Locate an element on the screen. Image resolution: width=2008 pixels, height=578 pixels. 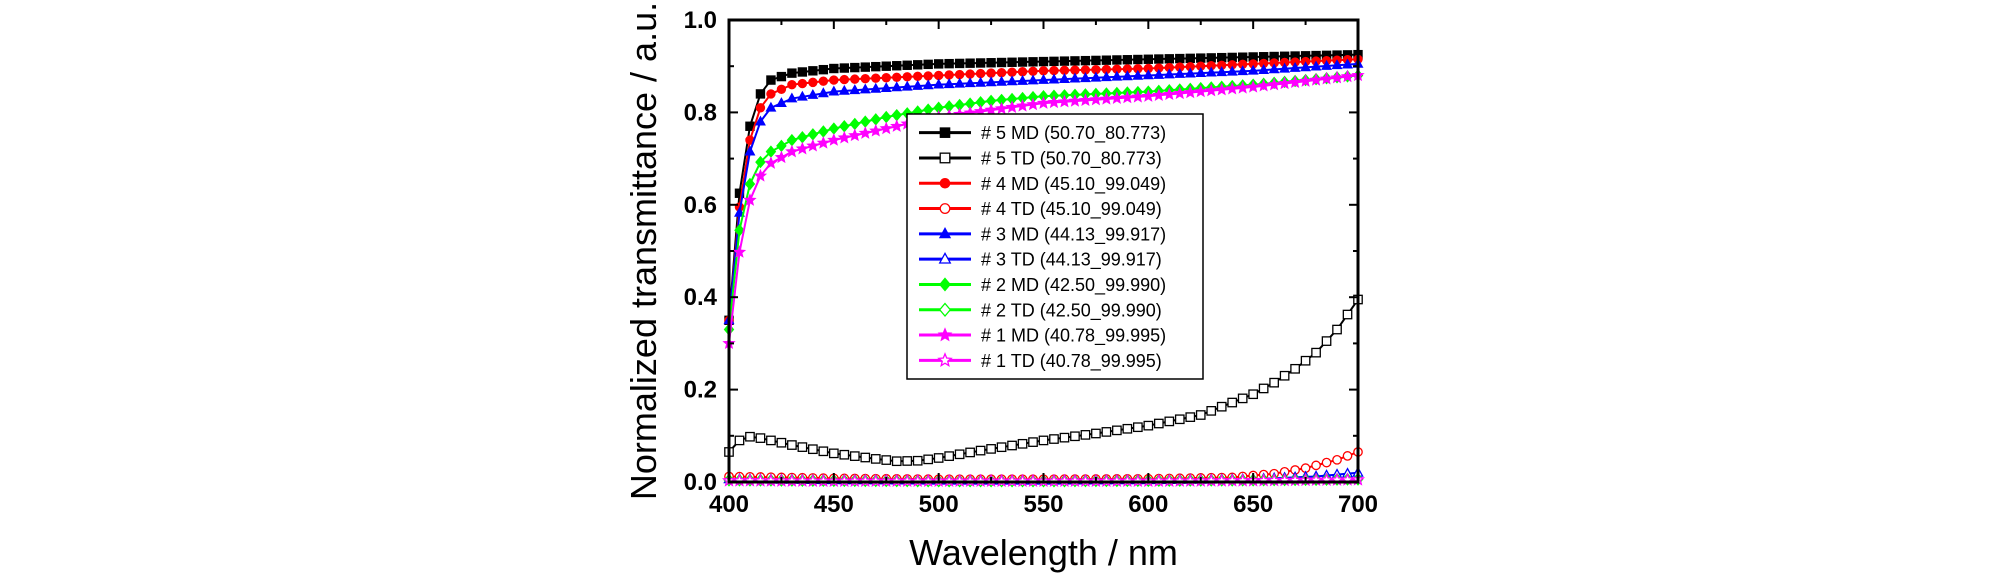
y-tick-label: 0.4 is located at coordinates (701, 297).